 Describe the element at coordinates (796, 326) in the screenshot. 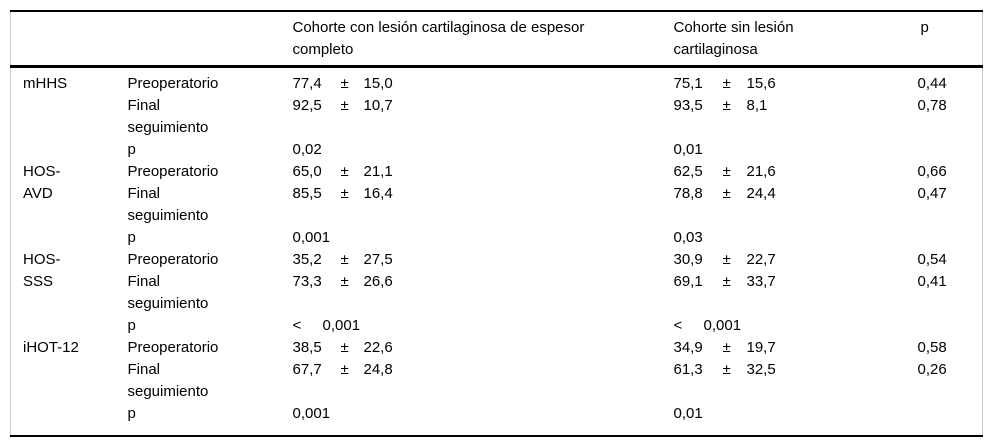

I see `p-value-within-without: <0,001` at that location.